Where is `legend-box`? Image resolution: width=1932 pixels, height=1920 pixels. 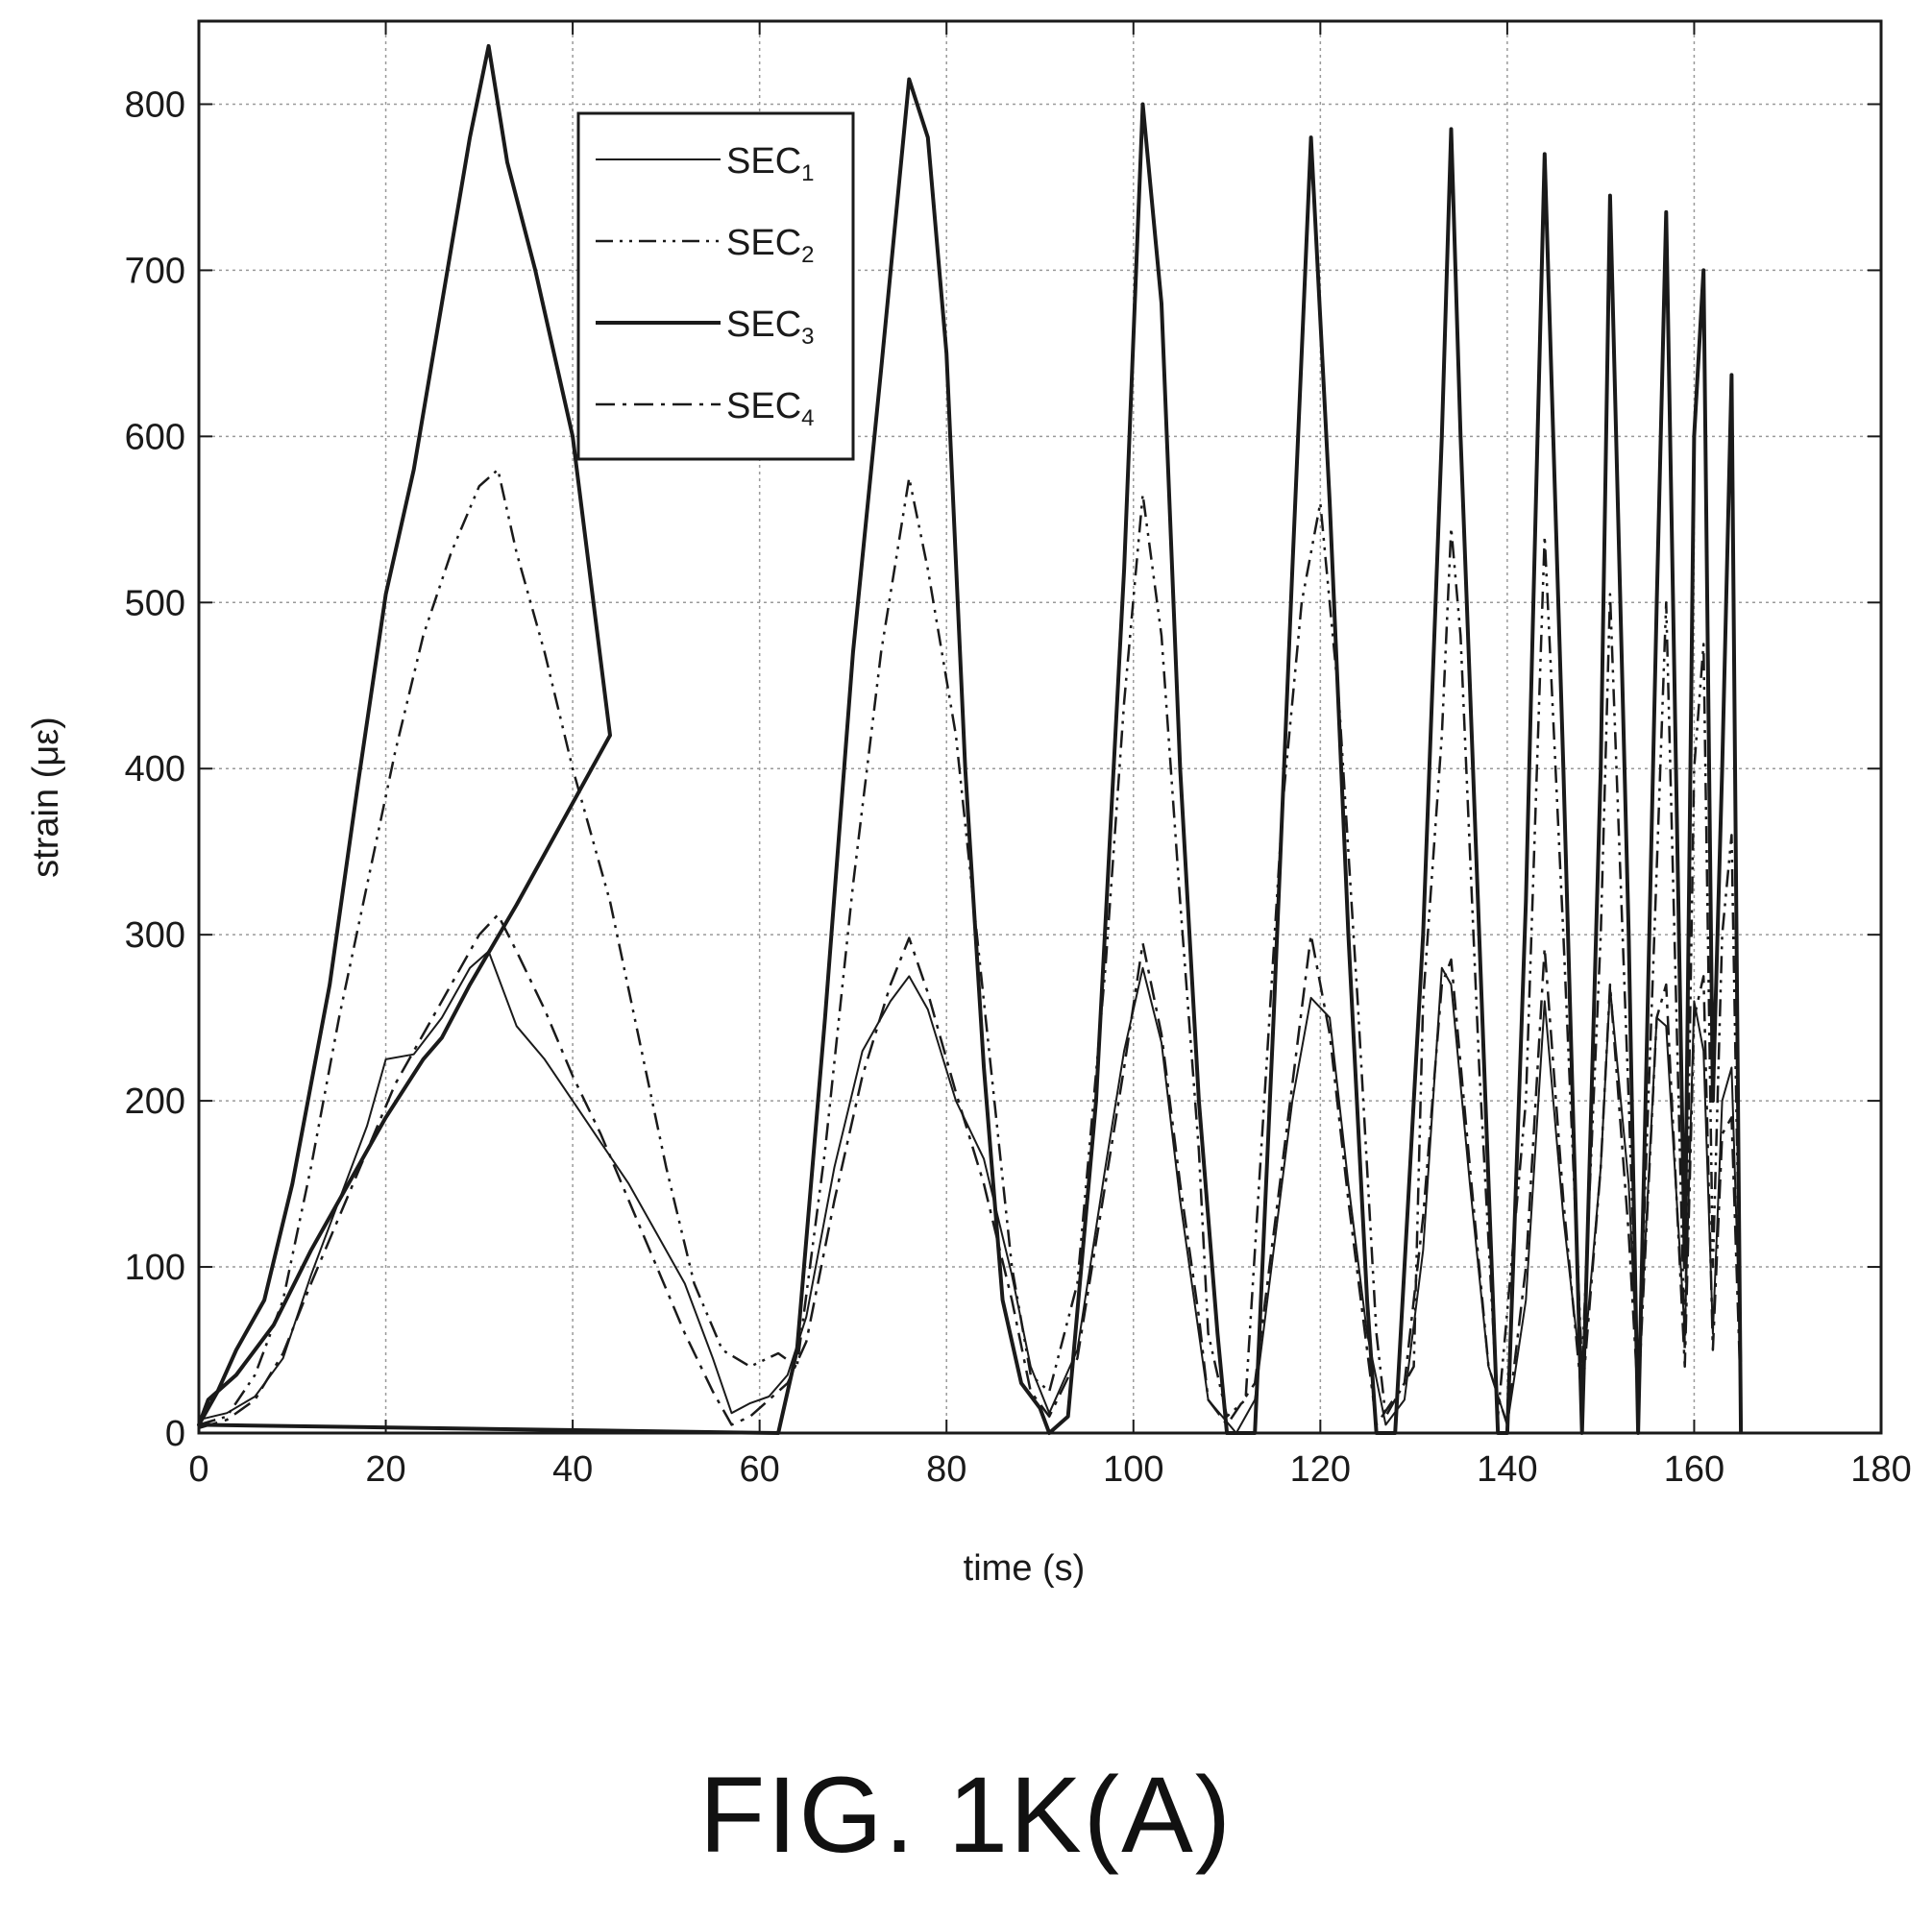 legend-box is located at coordinates (716, 286).